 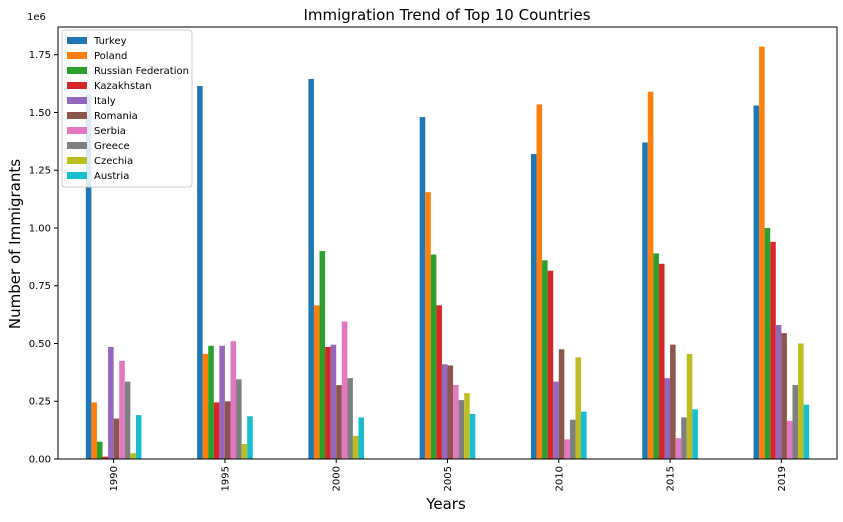 I want to click on legend-label: Poland, so click(x=110, y=56).